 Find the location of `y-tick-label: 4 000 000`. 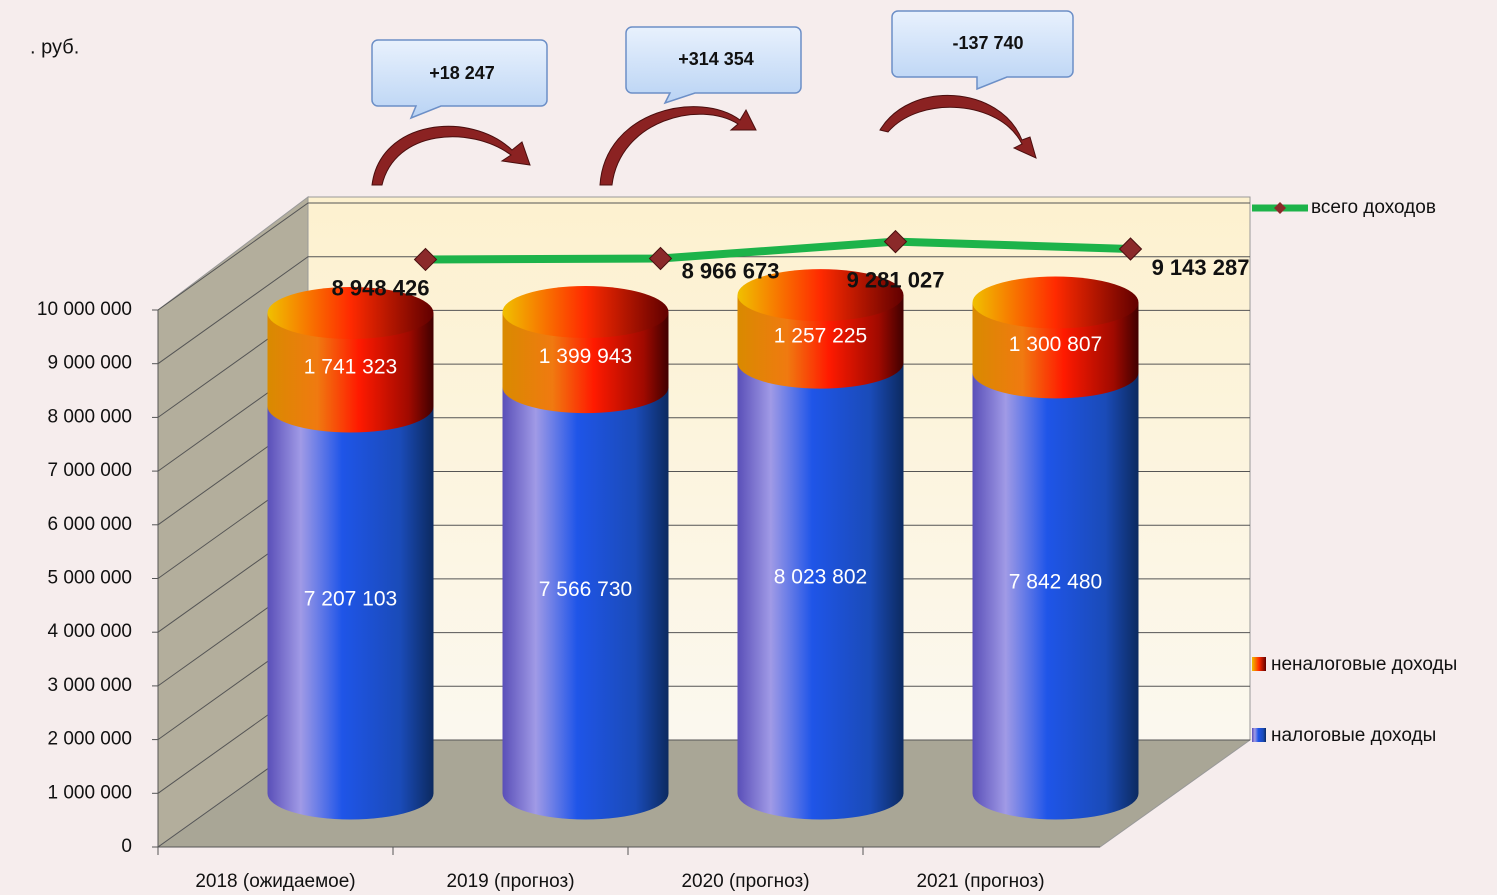

y-tick-label: 4 000 000 is located at coordinates (89, 631).